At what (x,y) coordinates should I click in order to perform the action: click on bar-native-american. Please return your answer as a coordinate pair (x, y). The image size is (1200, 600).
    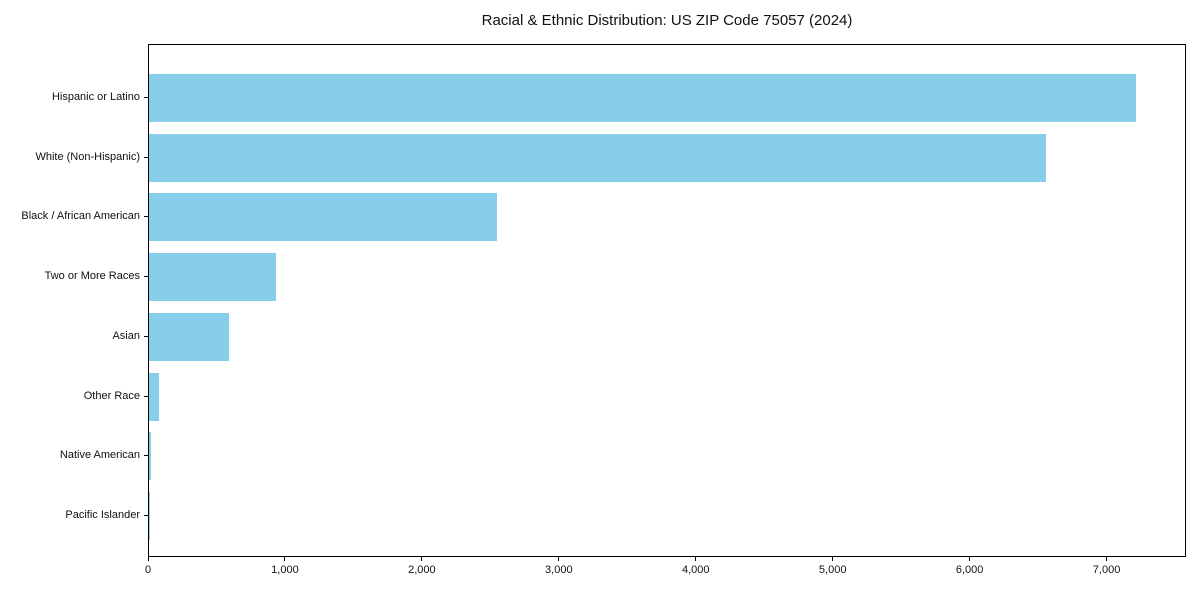
    Looking at the image, I should click on (150, 456).